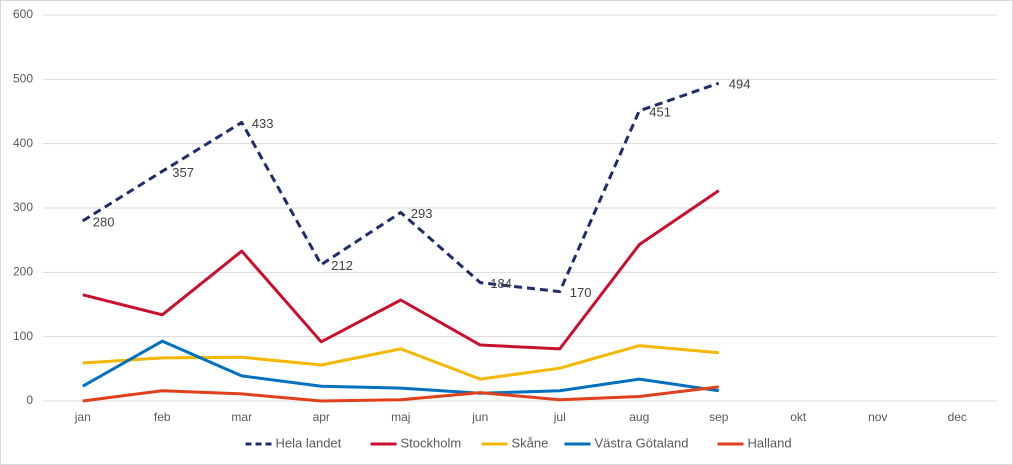  Describe the element at coordinates (104, 221) in the screenshot. I see `data-label: 280` at that location.